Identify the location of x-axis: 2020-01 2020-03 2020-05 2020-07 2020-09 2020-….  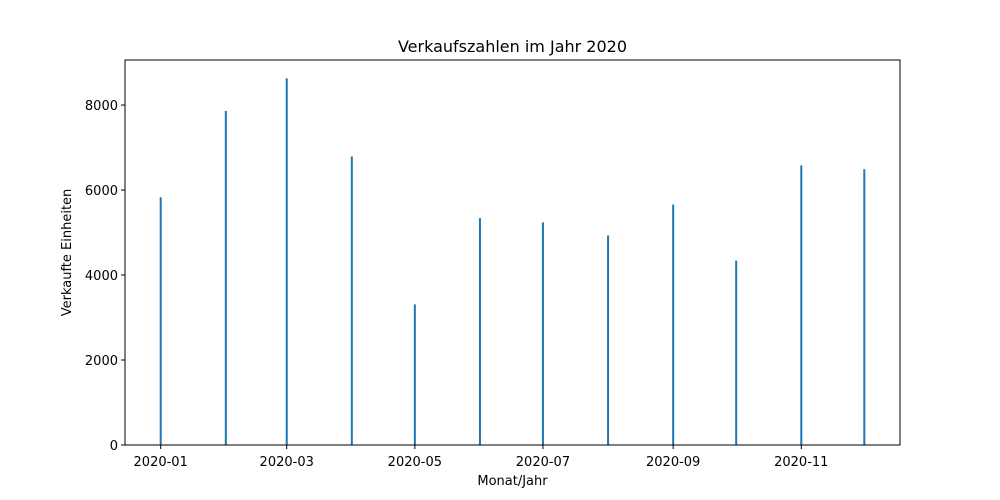
(481, 457).